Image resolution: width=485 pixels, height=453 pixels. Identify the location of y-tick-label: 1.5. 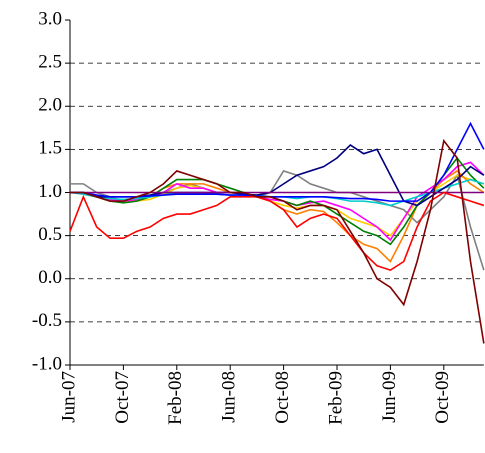
(50, 148).